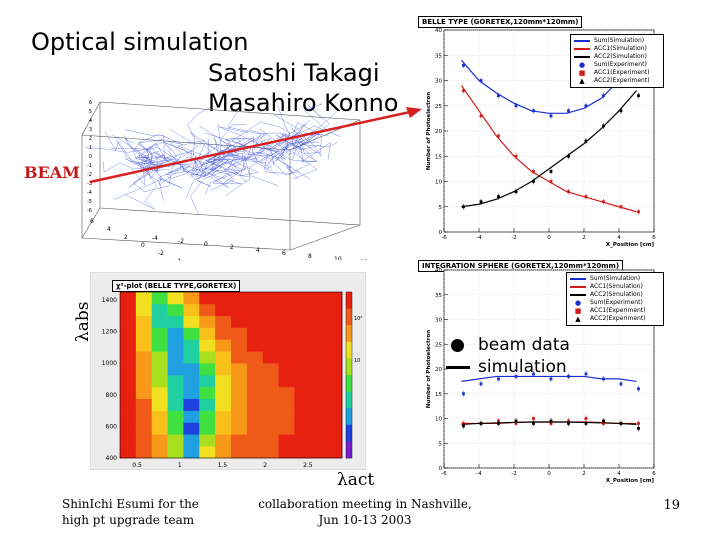  What do you see at coordinates (89, 166) in the screenshot?
I see `event-y-tick-label: -1` at bounding box center [89, 166].